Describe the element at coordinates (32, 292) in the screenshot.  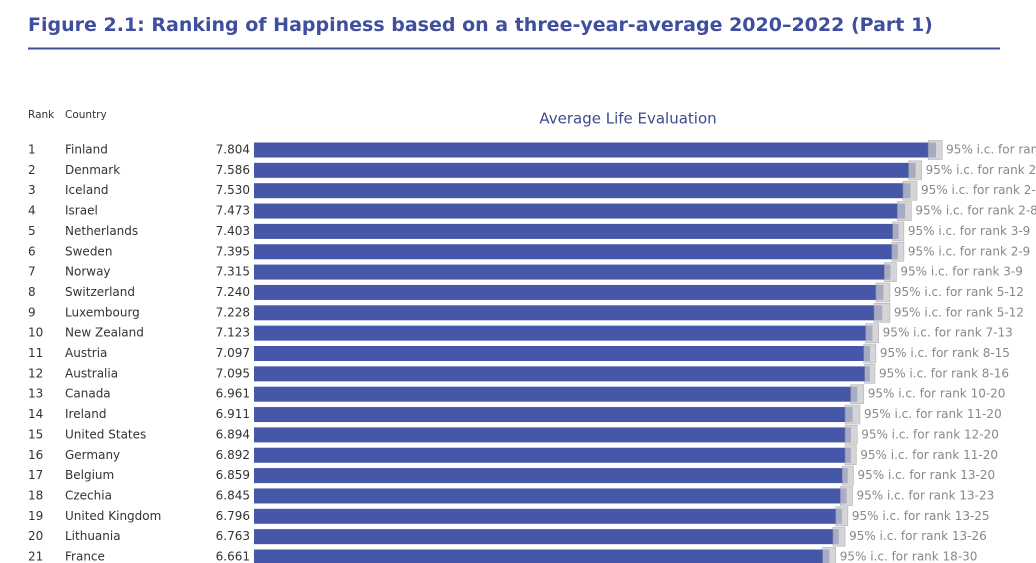
I see `rank: 8` at that location.